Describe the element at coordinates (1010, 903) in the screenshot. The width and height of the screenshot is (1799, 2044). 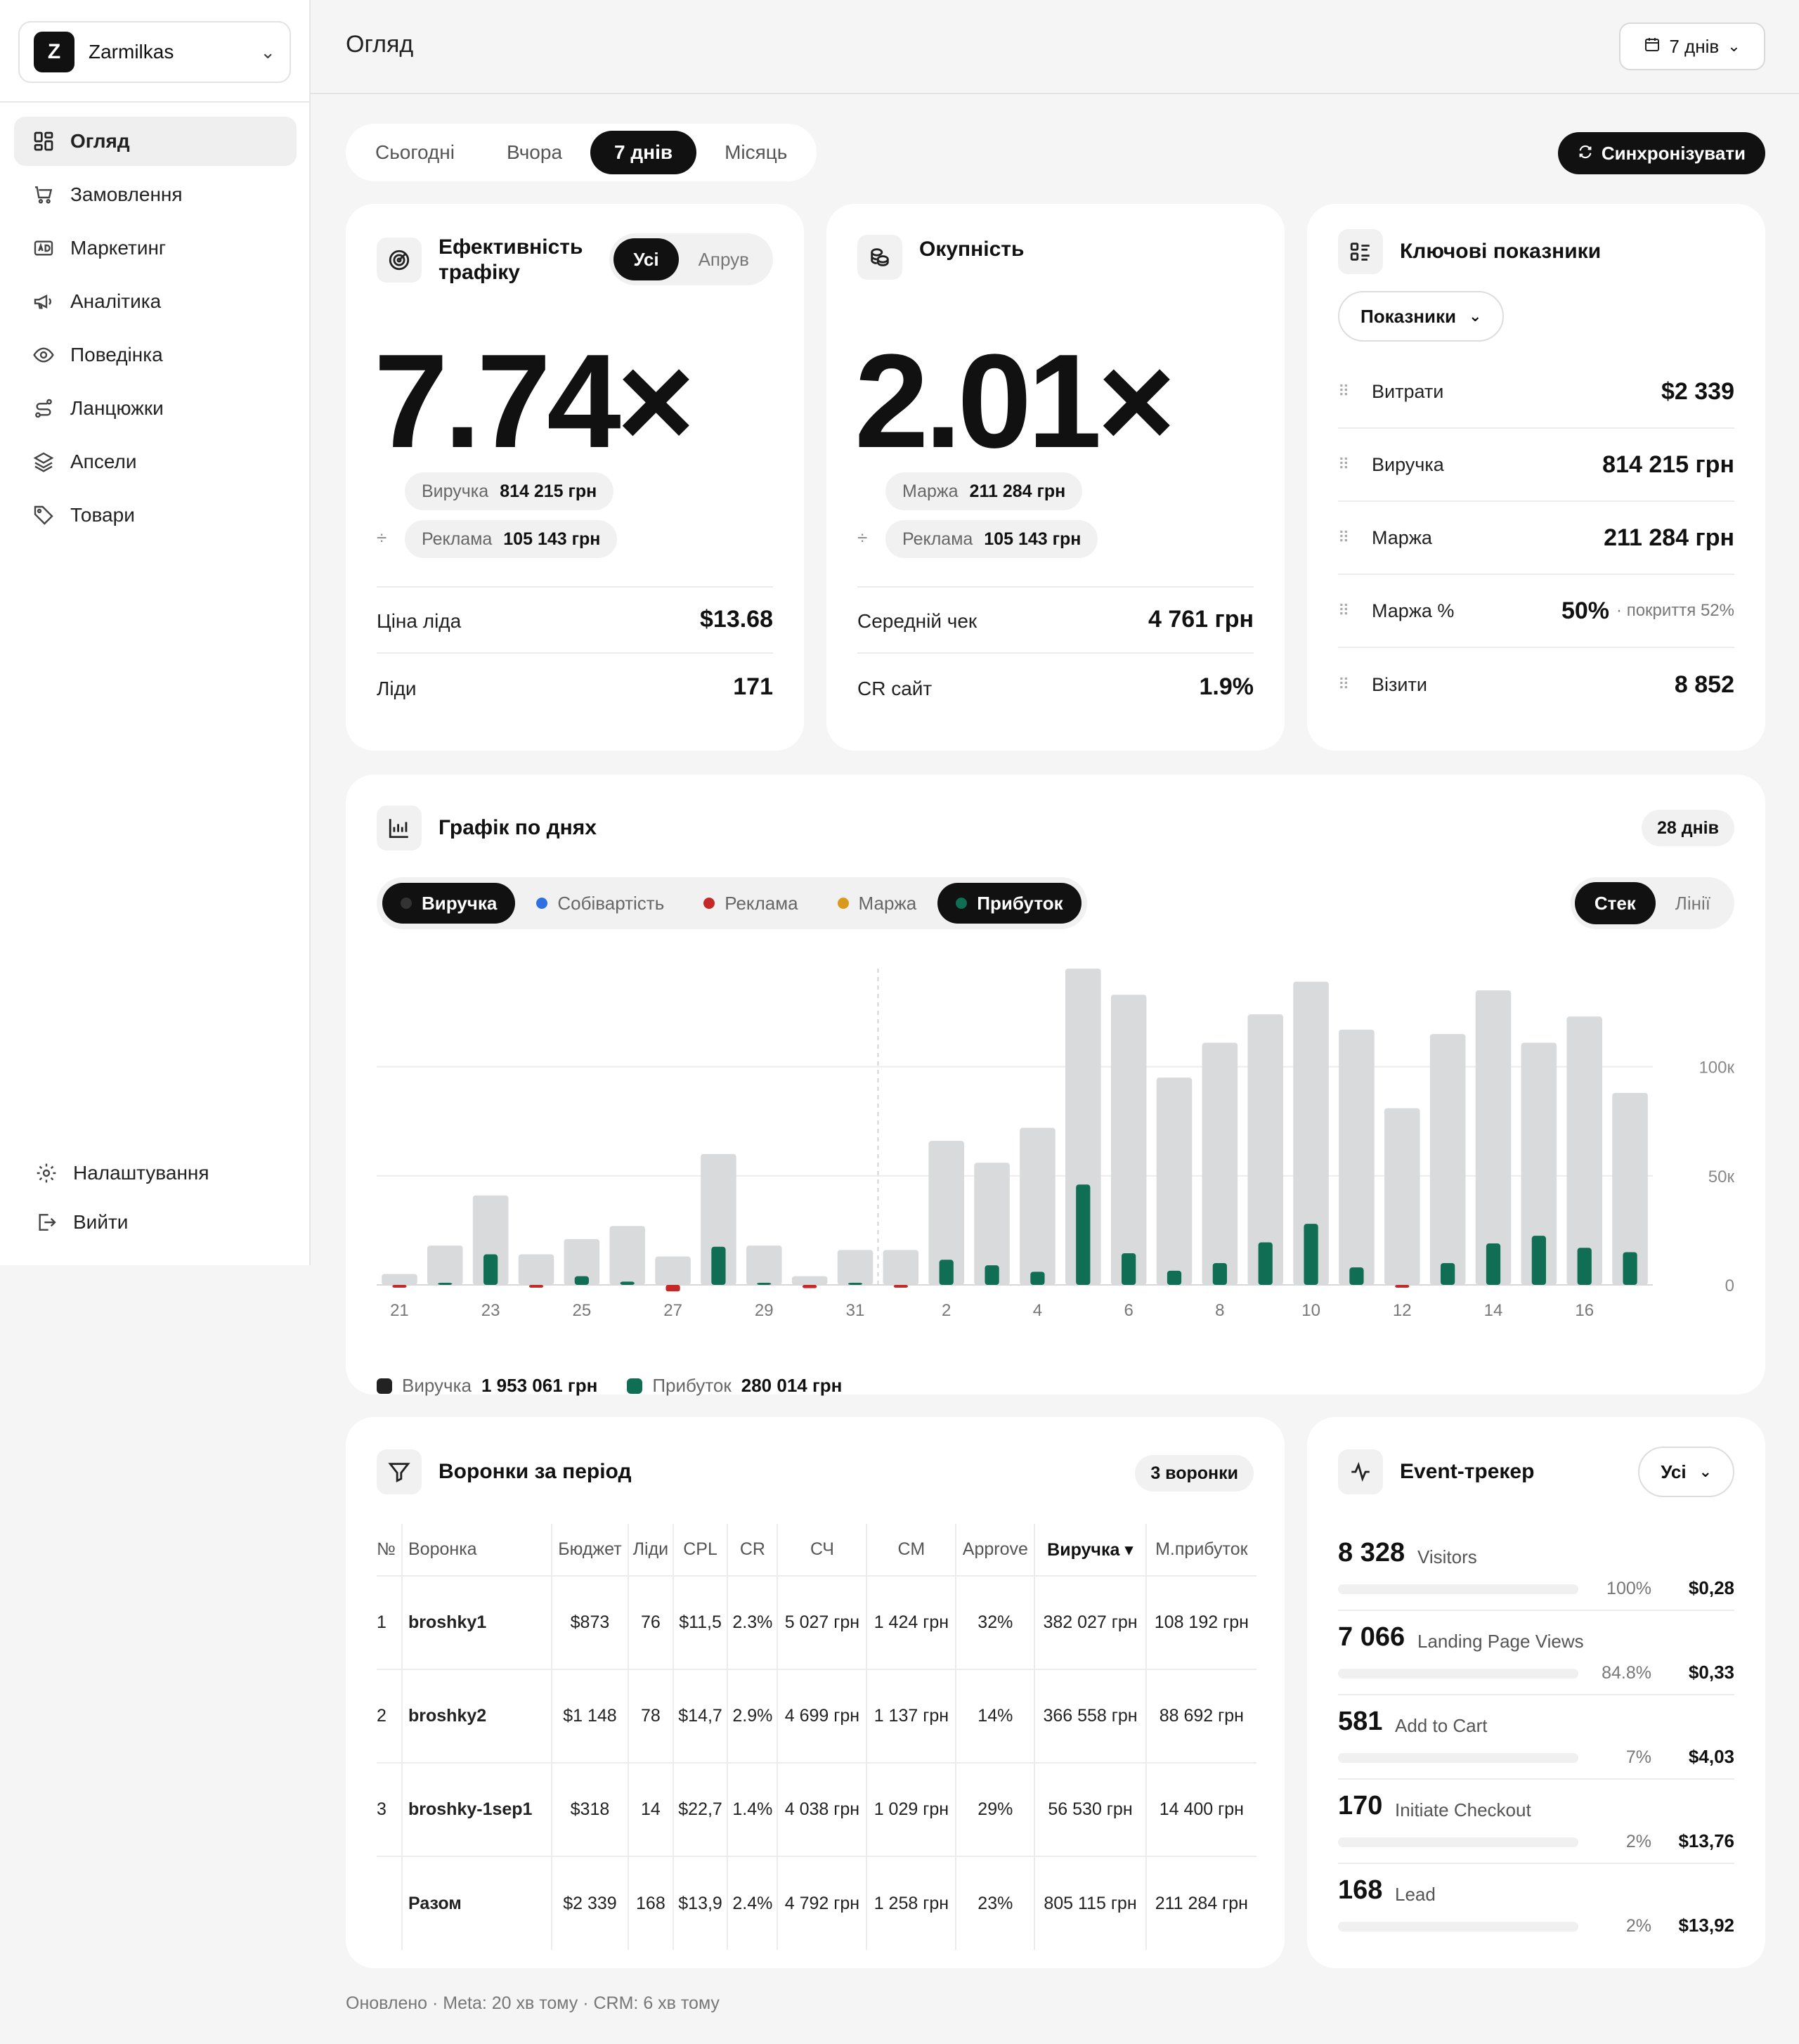
I see `series-tab-profit: Прибуток` at that location.